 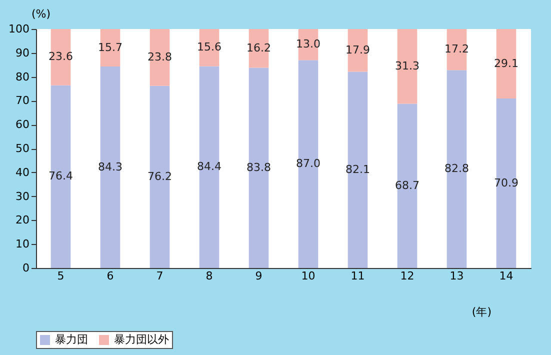 I want to click on y-tick-label: 50, so click(x=23, y=148).